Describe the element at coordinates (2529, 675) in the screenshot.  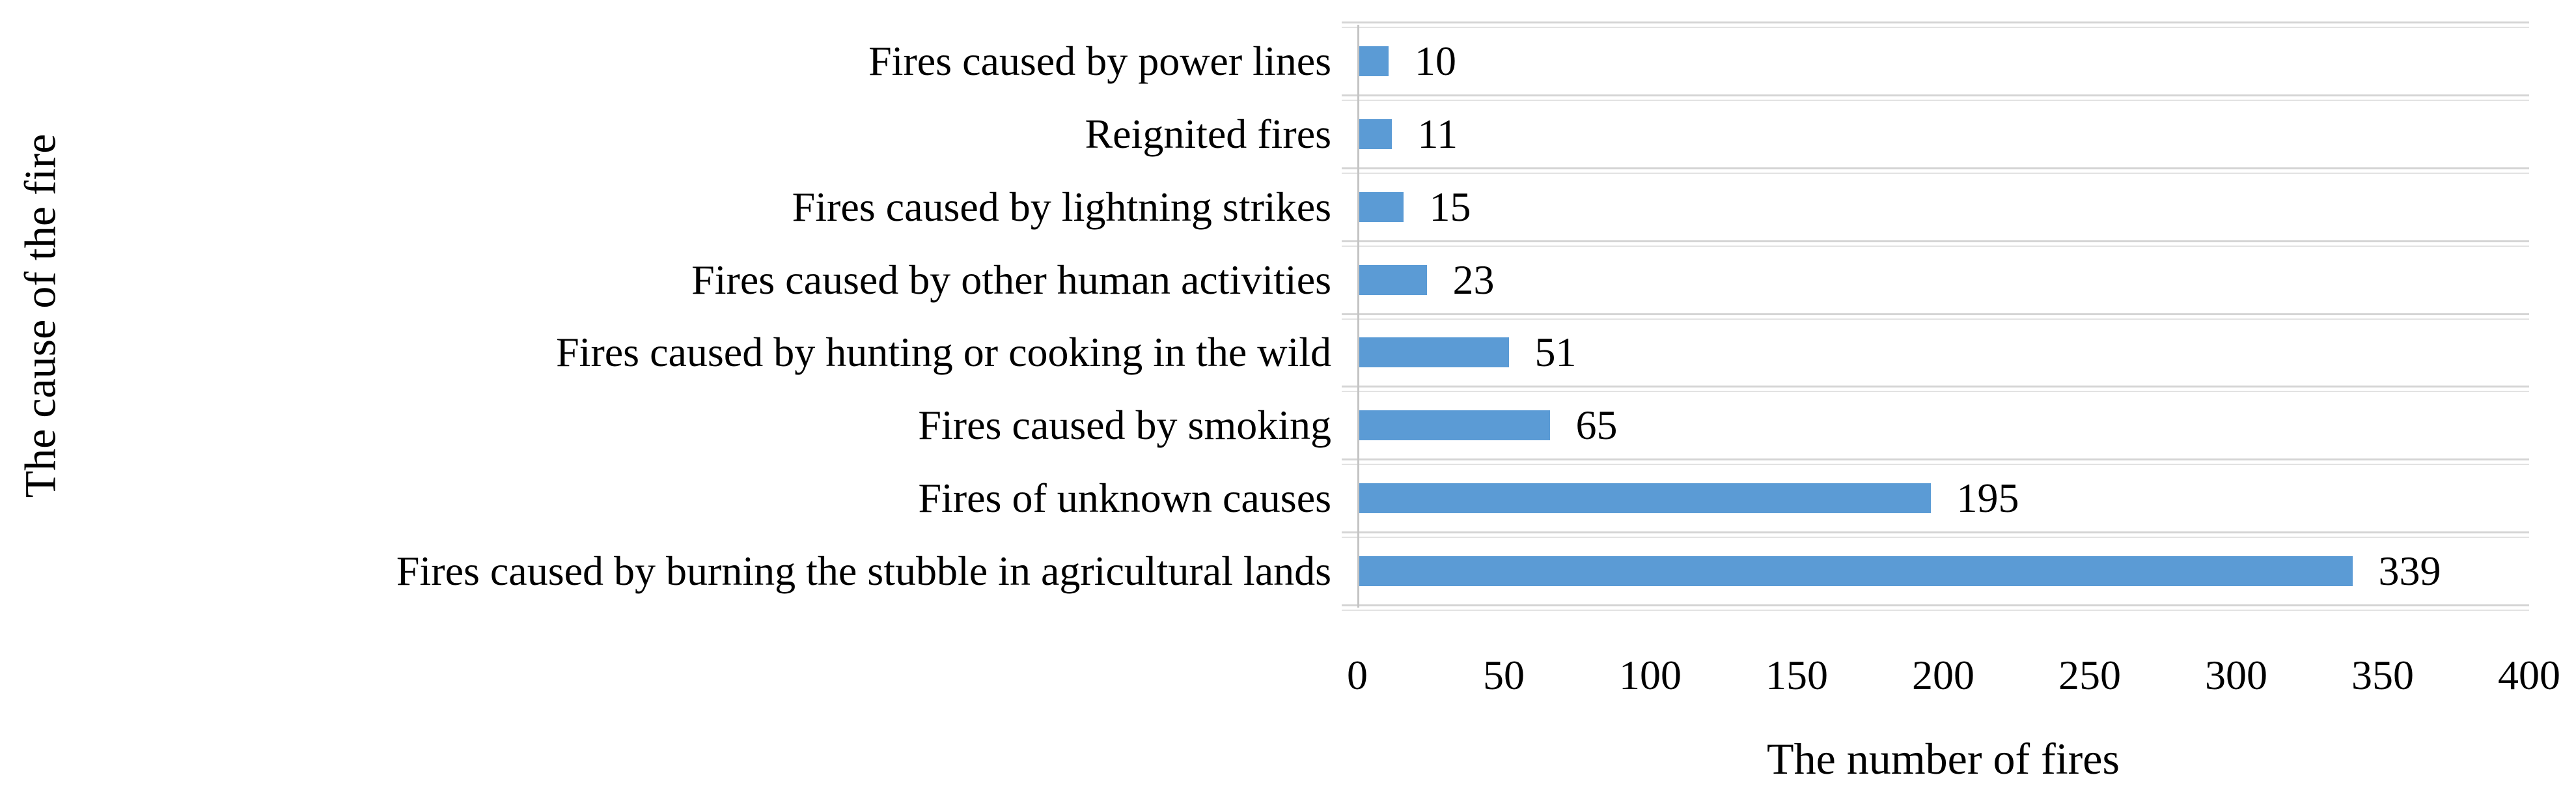
I see `x-tick-label: 400` at that location.